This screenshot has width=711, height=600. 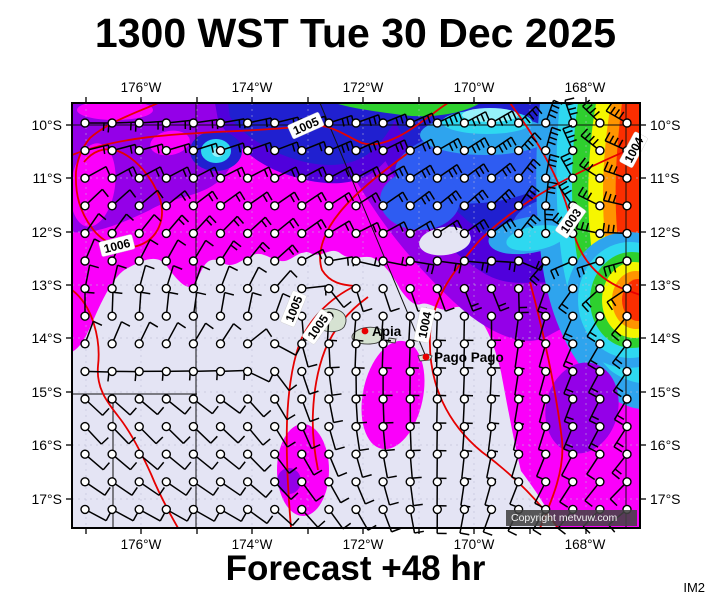 I want to click on isobar-label: 1004, so click(x=424, y=324).